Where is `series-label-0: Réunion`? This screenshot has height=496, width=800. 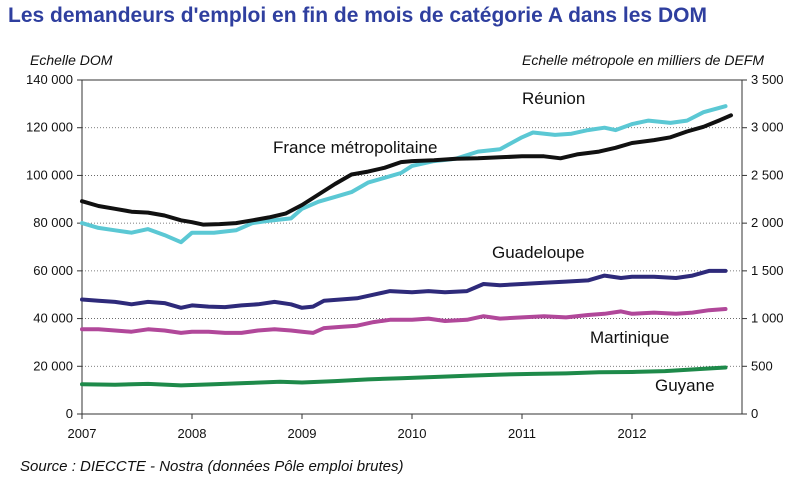 series-label-0: Réunion is located at coordinates (553, 98).